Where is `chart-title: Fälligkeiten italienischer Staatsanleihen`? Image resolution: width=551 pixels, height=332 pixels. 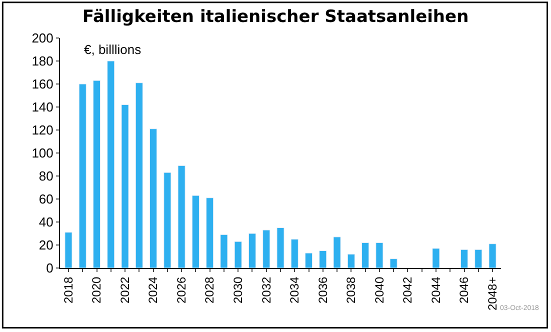
chart-title: Fälligkeiten italienischer Staatsanleihen is located at coordinates (275, 16).